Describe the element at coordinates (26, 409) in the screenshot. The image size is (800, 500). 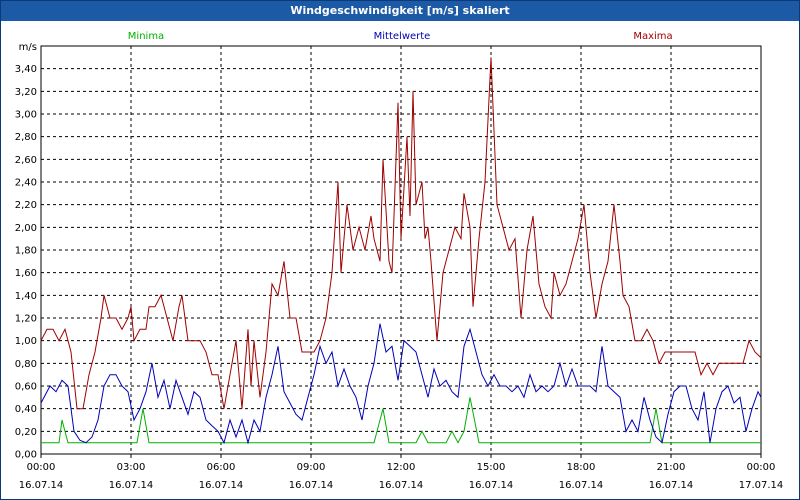
I see `y-tick-label: 0,40` at that location.